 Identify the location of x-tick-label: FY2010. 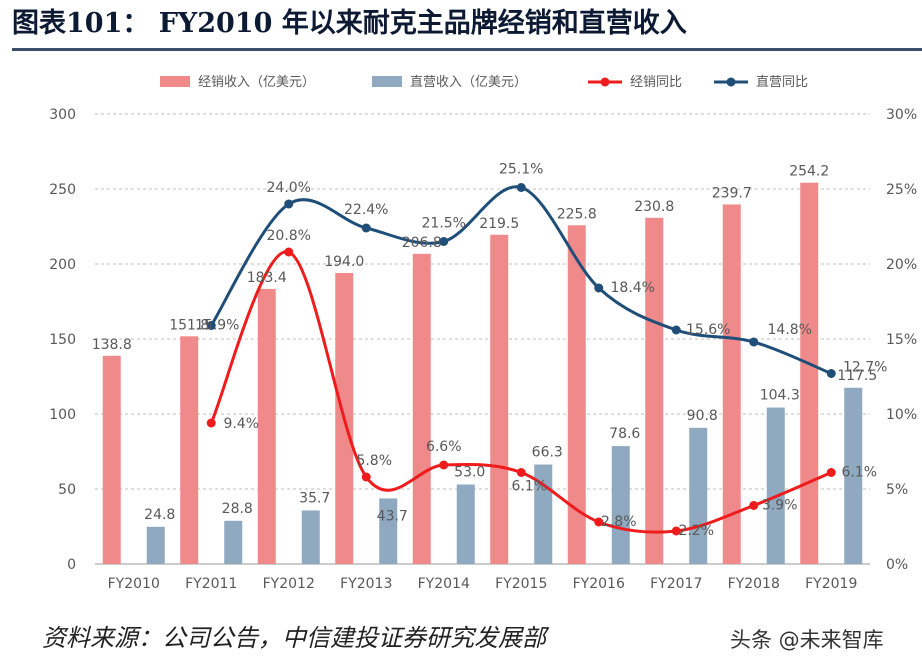
(134, 584).